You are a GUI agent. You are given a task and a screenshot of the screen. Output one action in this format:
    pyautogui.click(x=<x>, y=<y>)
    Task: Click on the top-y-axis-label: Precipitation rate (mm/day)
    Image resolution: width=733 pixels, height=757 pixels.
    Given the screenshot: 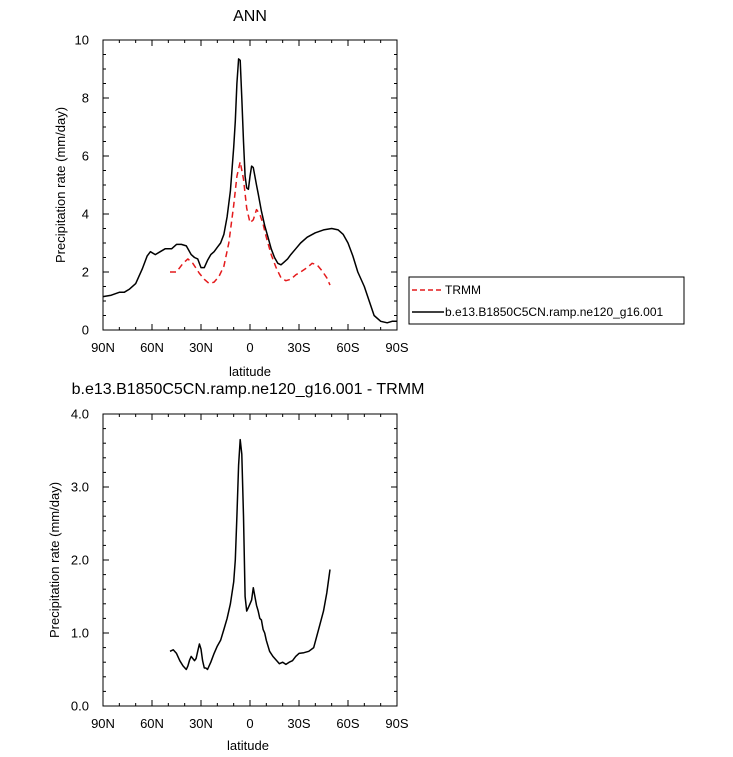 What is the action you would take?
    pyautogui.click(x=60, y=185)
    